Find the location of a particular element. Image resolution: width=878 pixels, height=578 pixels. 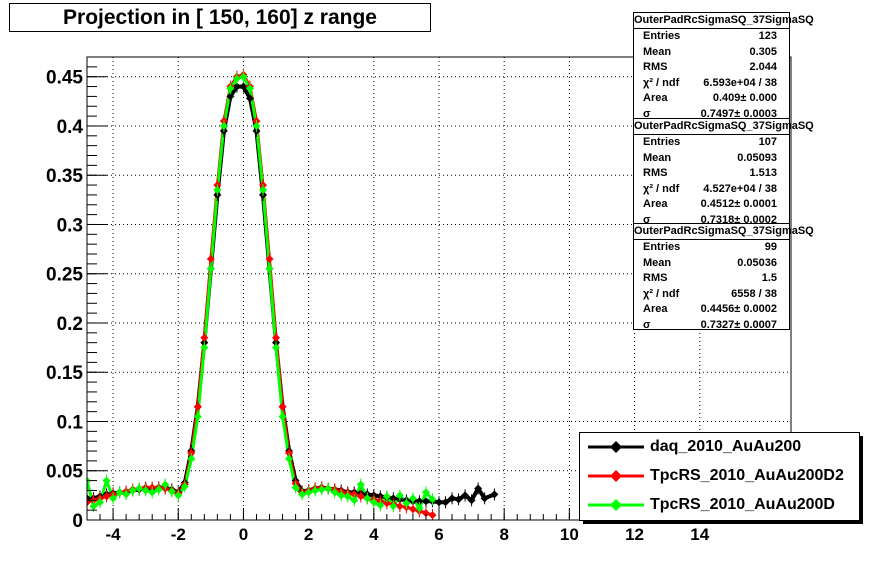

stats-row: χ² / ndf 4.527e+04 / 38 is located at coordinates (710, 188).